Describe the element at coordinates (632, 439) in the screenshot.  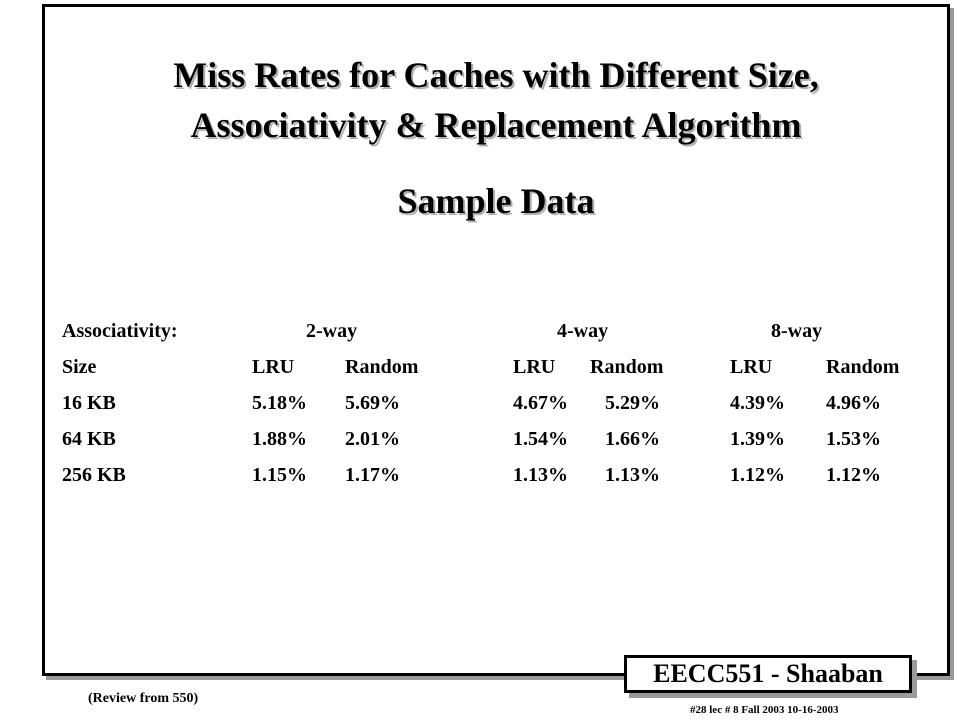
I see `table-cell: 1.66%` at that location.